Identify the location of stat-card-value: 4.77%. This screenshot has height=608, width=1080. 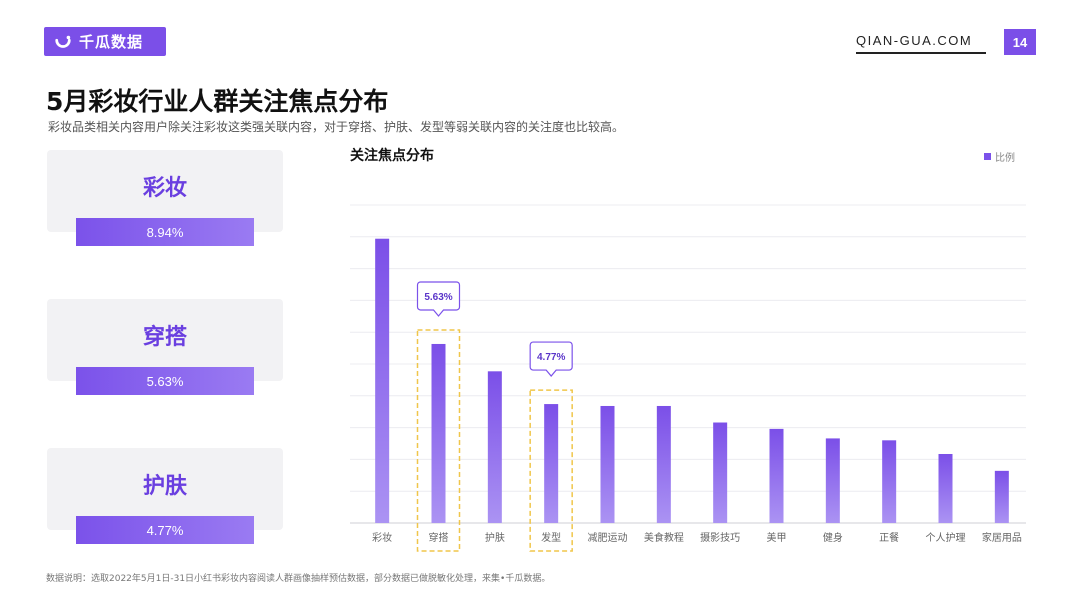
(165, 530).